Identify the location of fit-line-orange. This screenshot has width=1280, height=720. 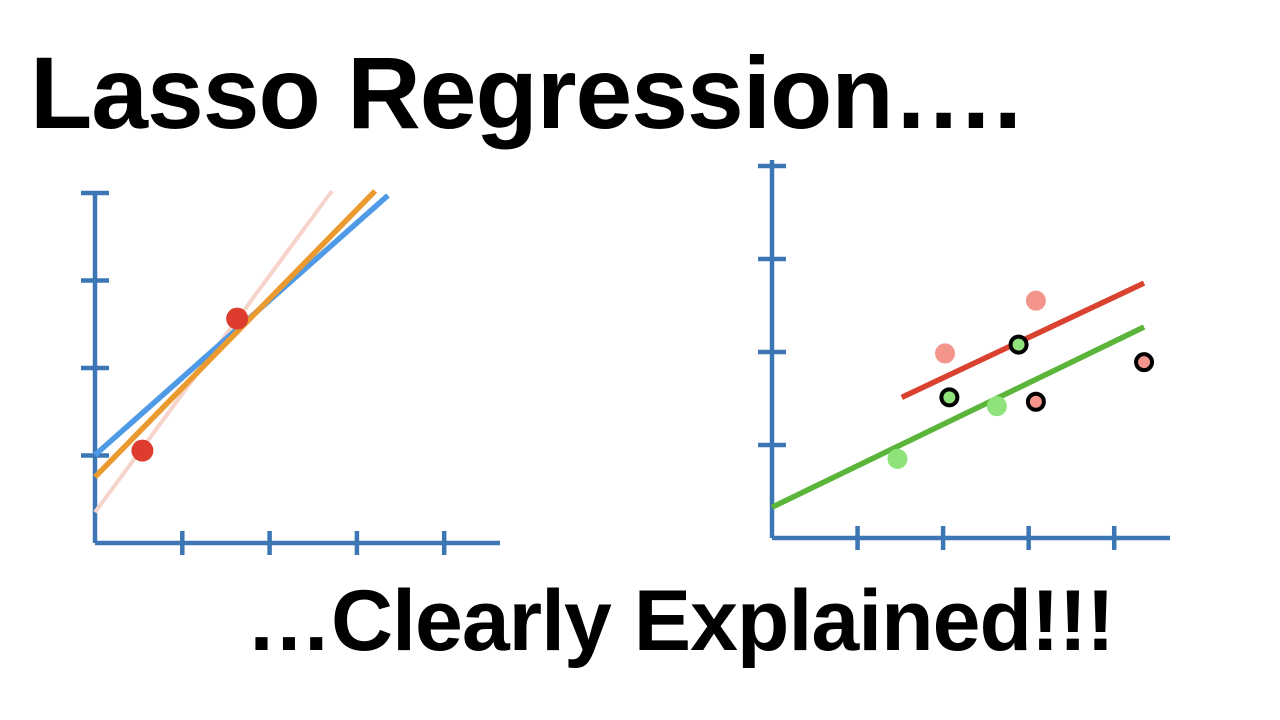
(235, 334).